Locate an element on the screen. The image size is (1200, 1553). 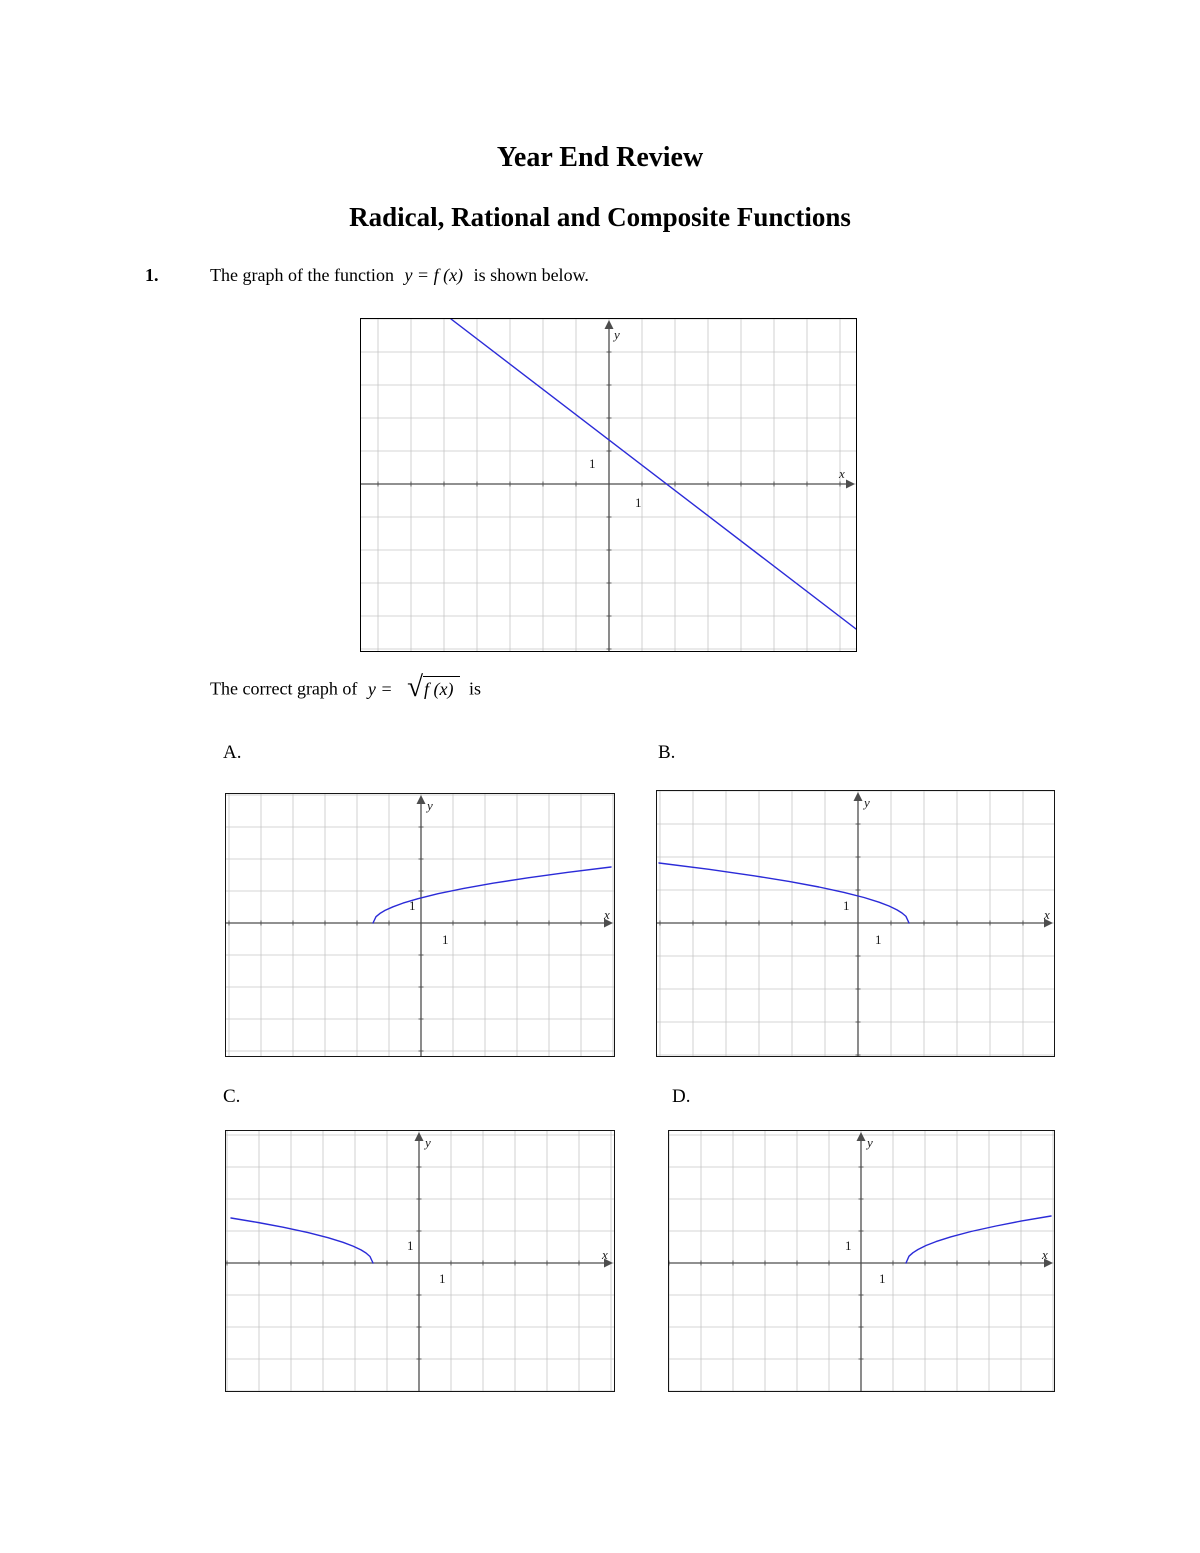
graph-option-a: y x 1 1 is located at coordinates (420, 925).